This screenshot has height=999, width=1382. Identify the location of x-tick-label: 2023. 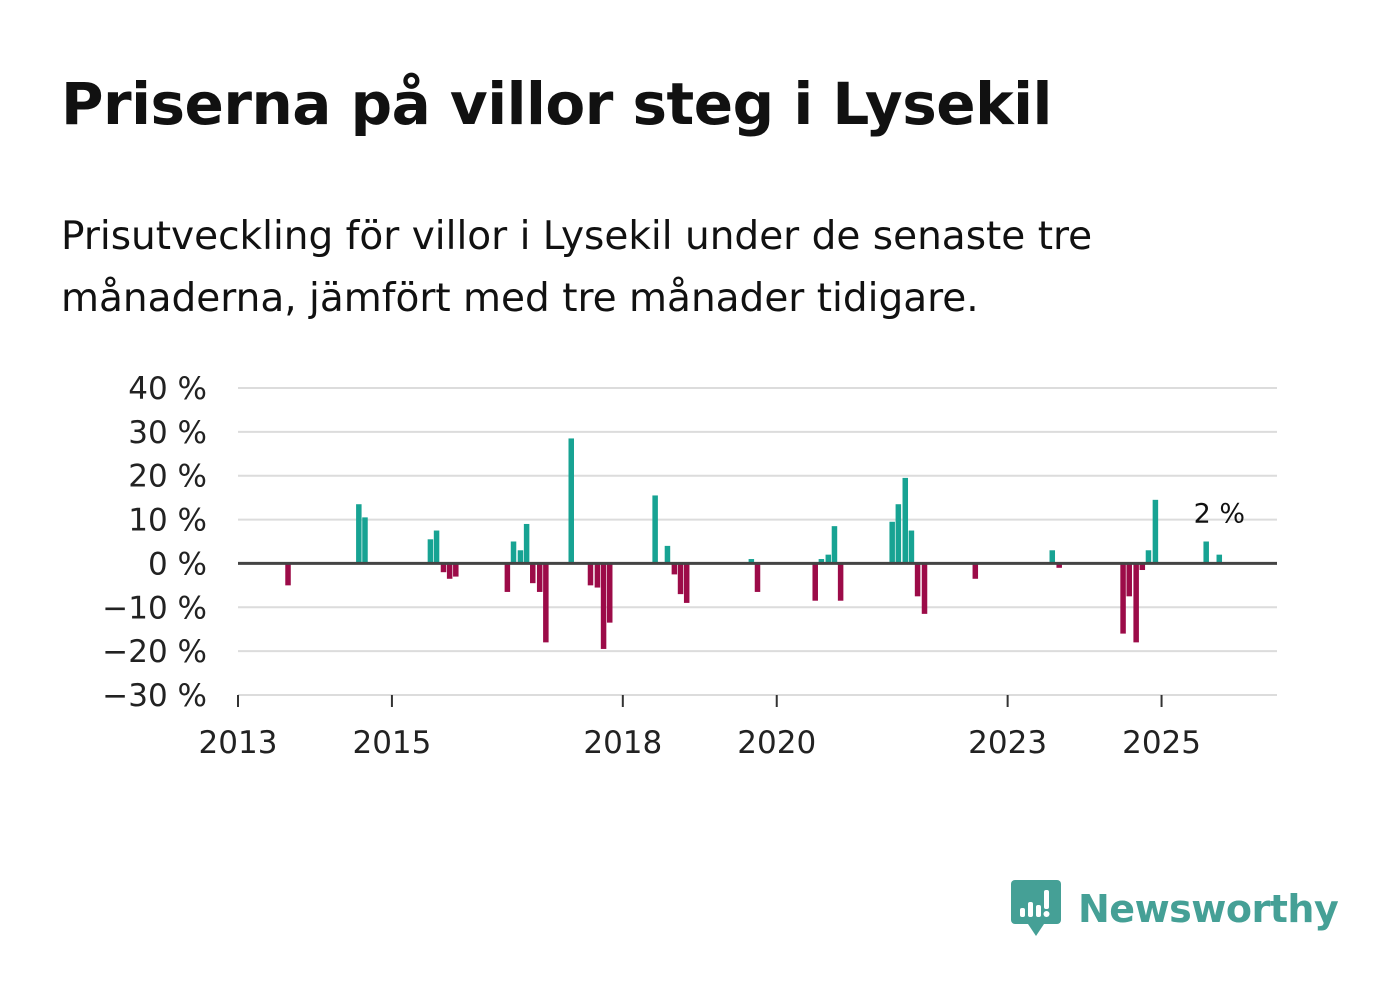
(1007, 743).